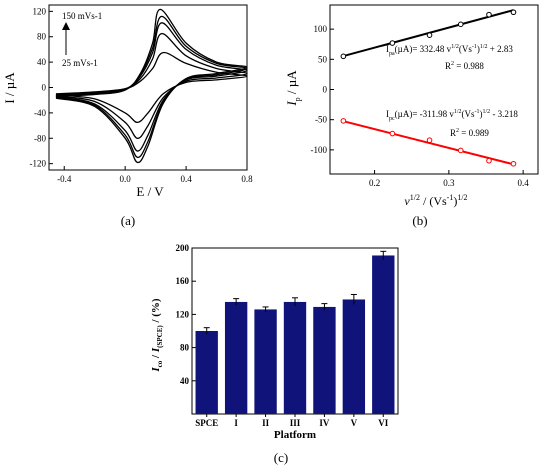 The image size is (550, 467). What do you see at coordinates (295, 423) in the screenshot?
I see `category-label: III` at bounding box center [295, 423].